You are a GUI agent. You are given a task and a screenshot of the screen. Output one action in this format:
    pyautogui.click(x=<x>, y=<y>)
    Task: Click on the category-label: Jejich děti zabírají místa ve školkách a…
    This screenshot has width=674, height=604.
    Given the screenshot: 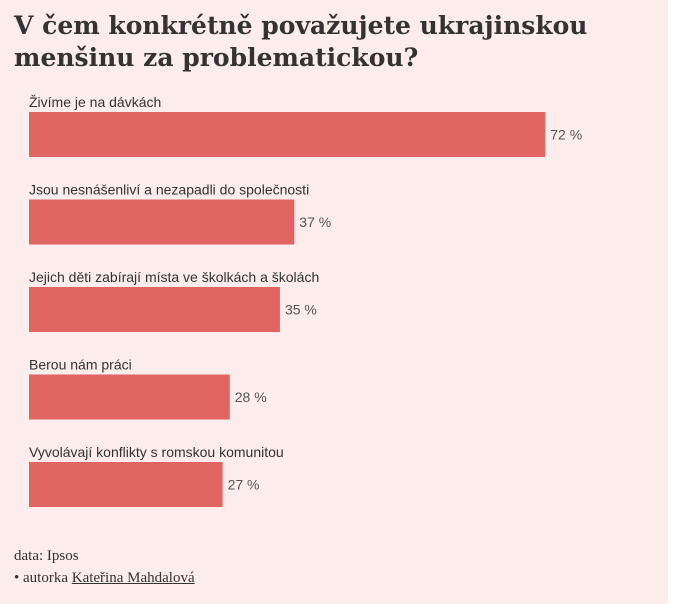 What is the action you would take?
    pyautogui.click(x=174, y=277)
    